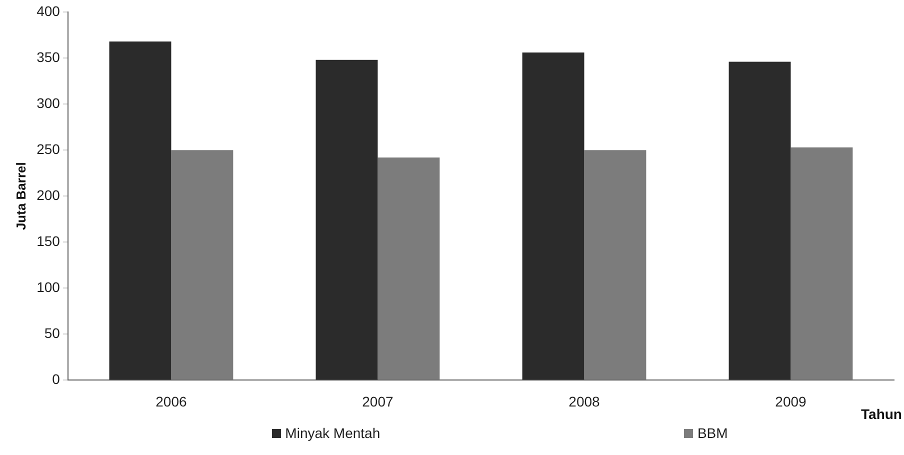 This screenshot has width=904, height=455. Describe the element at coordinates (712, 433) in the screenshot. I see `legend-label: BBM` at that location.